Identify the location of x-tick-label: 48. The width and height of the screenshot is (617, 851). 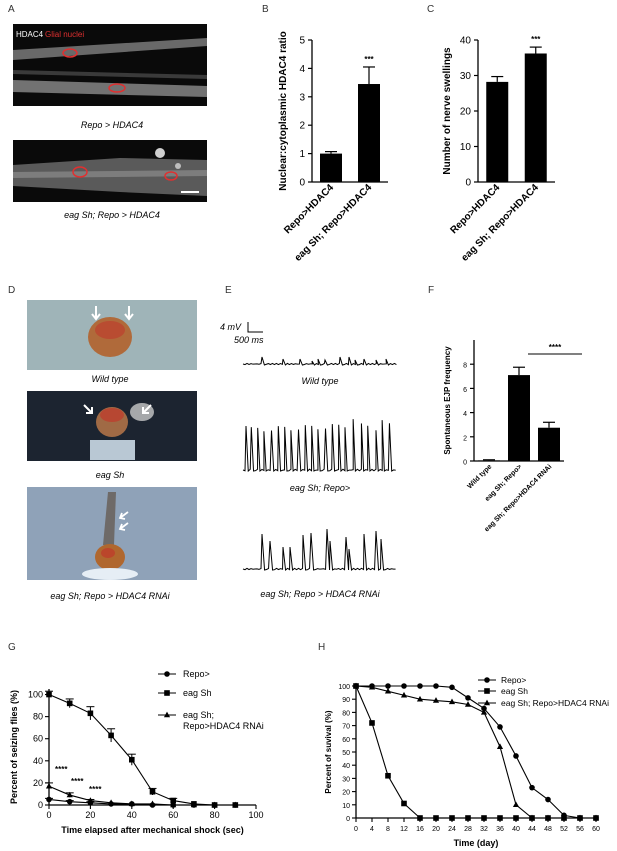
(548, 829).